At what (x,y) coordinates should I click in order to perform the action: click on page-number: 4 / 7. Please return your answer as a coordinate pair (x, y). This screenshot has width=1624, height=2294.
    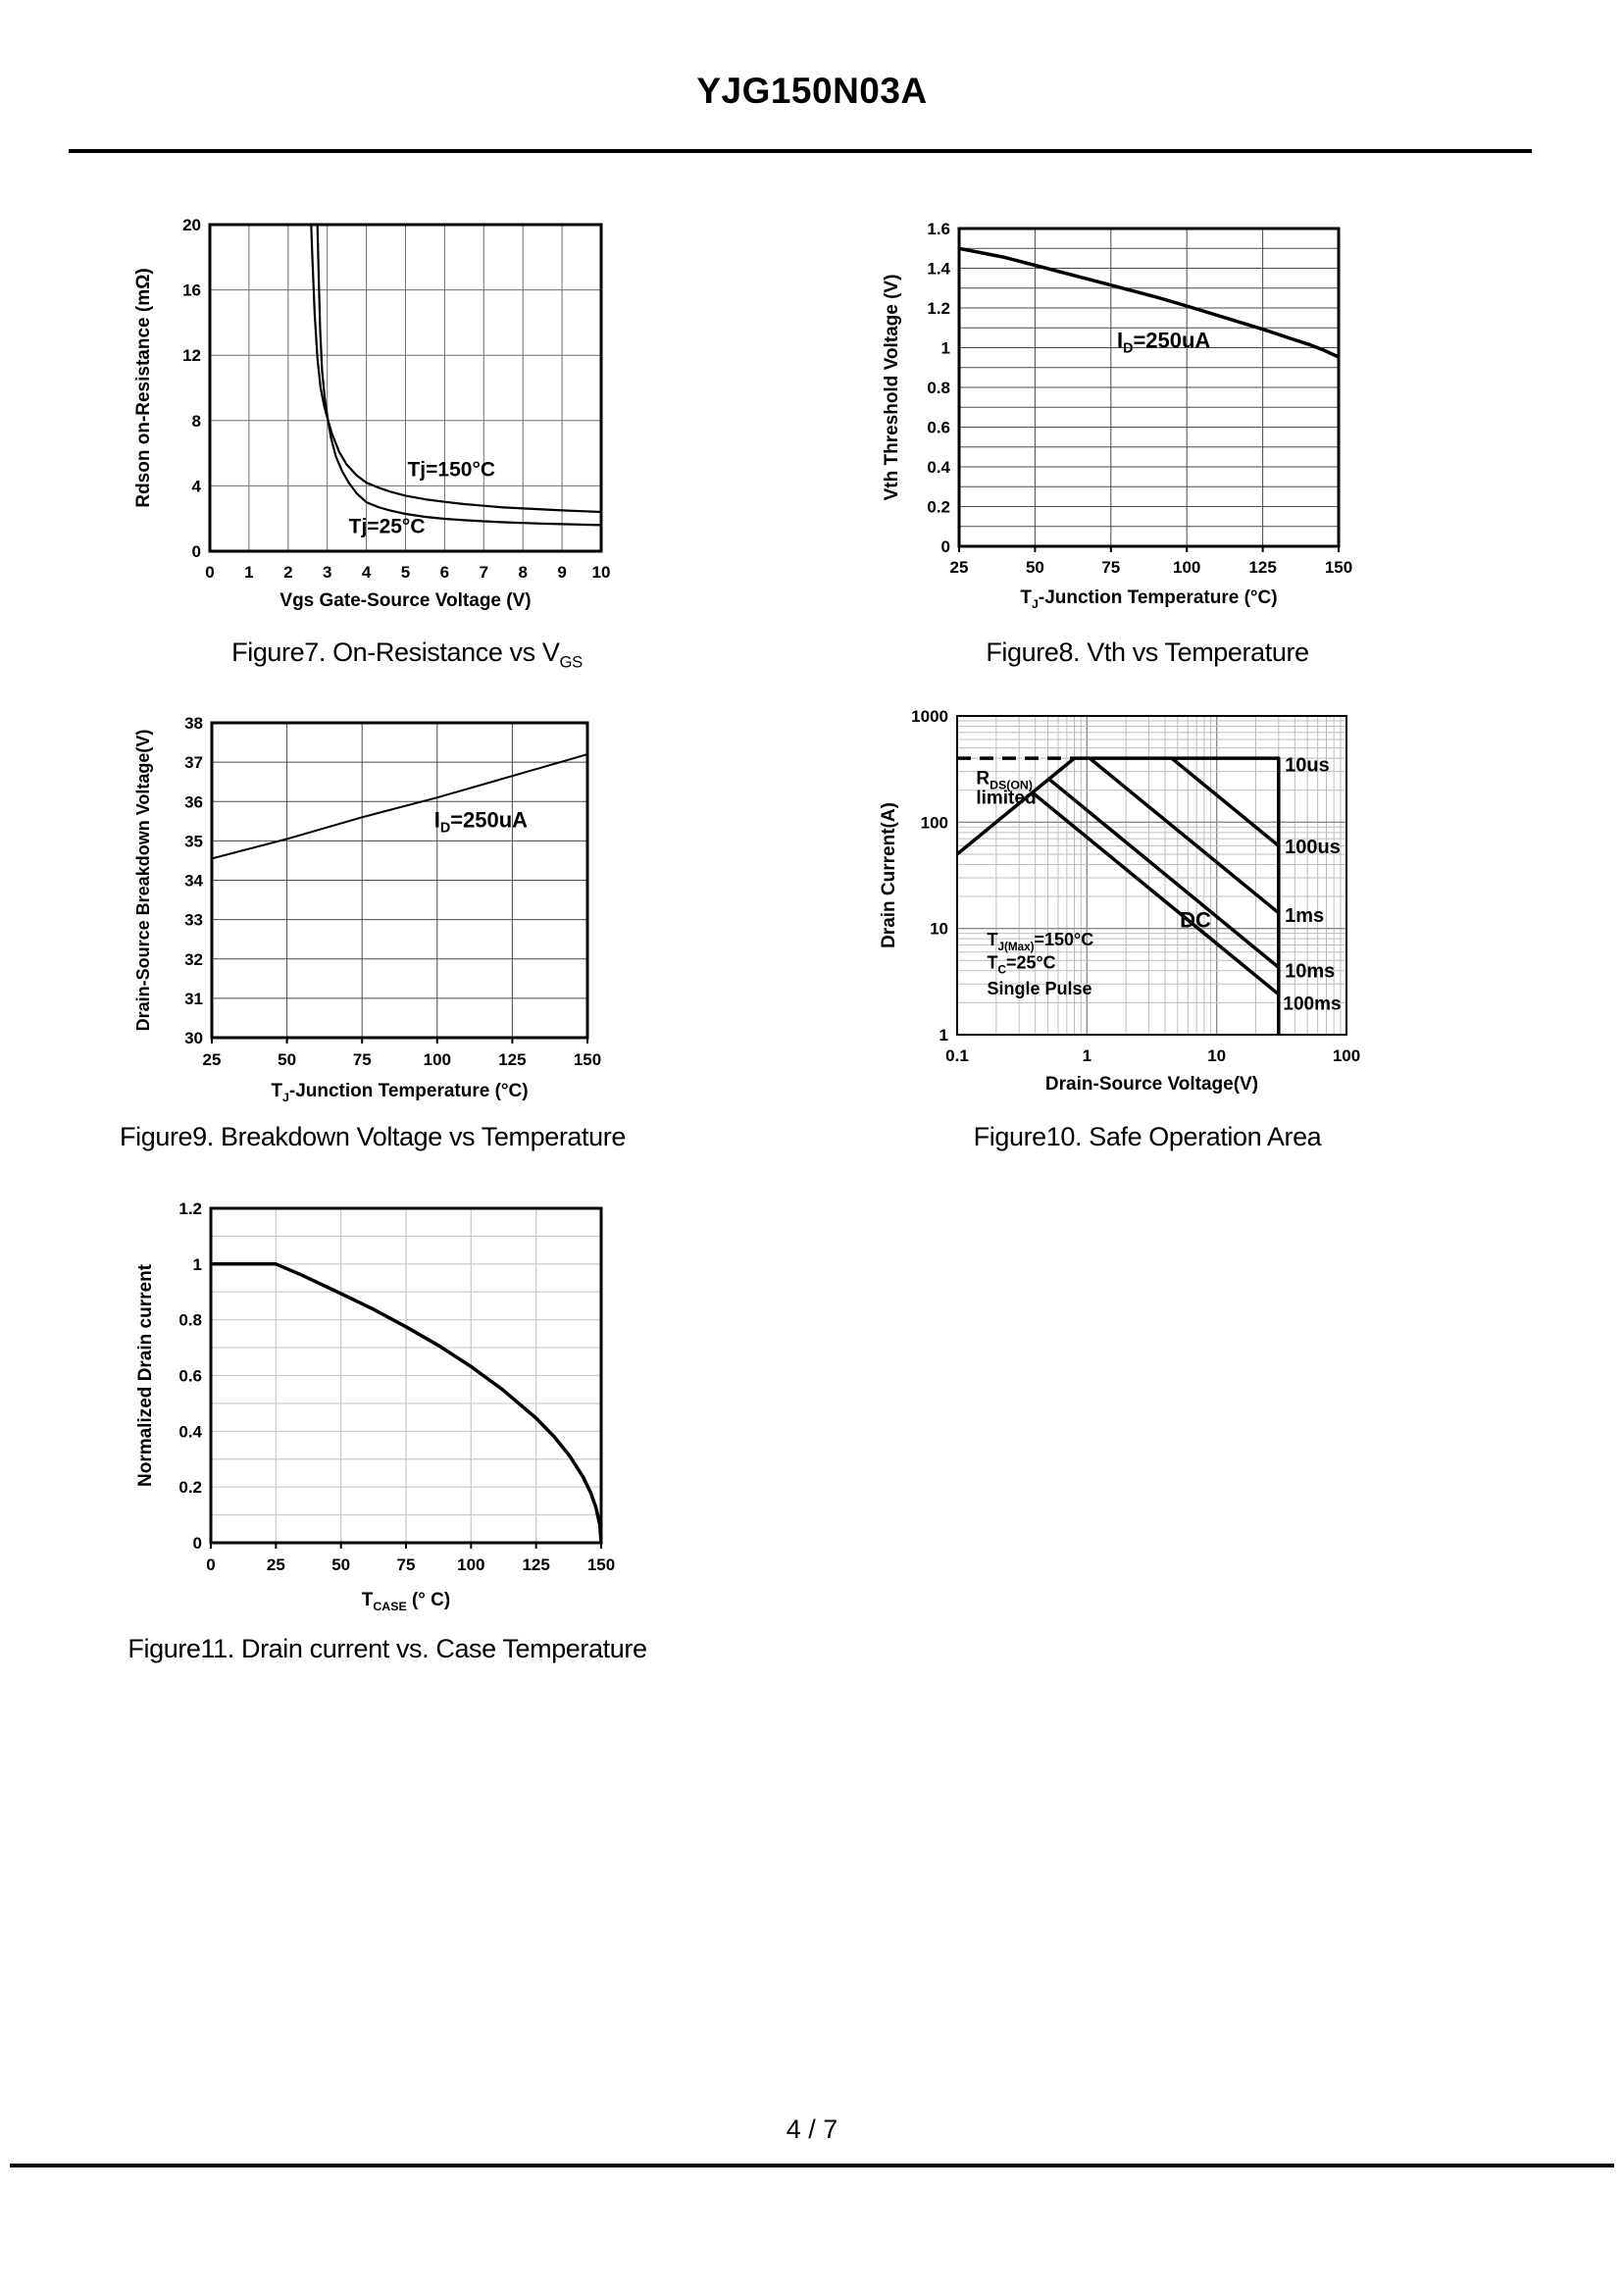
    Looking at the image, I should click on (812, 2129).